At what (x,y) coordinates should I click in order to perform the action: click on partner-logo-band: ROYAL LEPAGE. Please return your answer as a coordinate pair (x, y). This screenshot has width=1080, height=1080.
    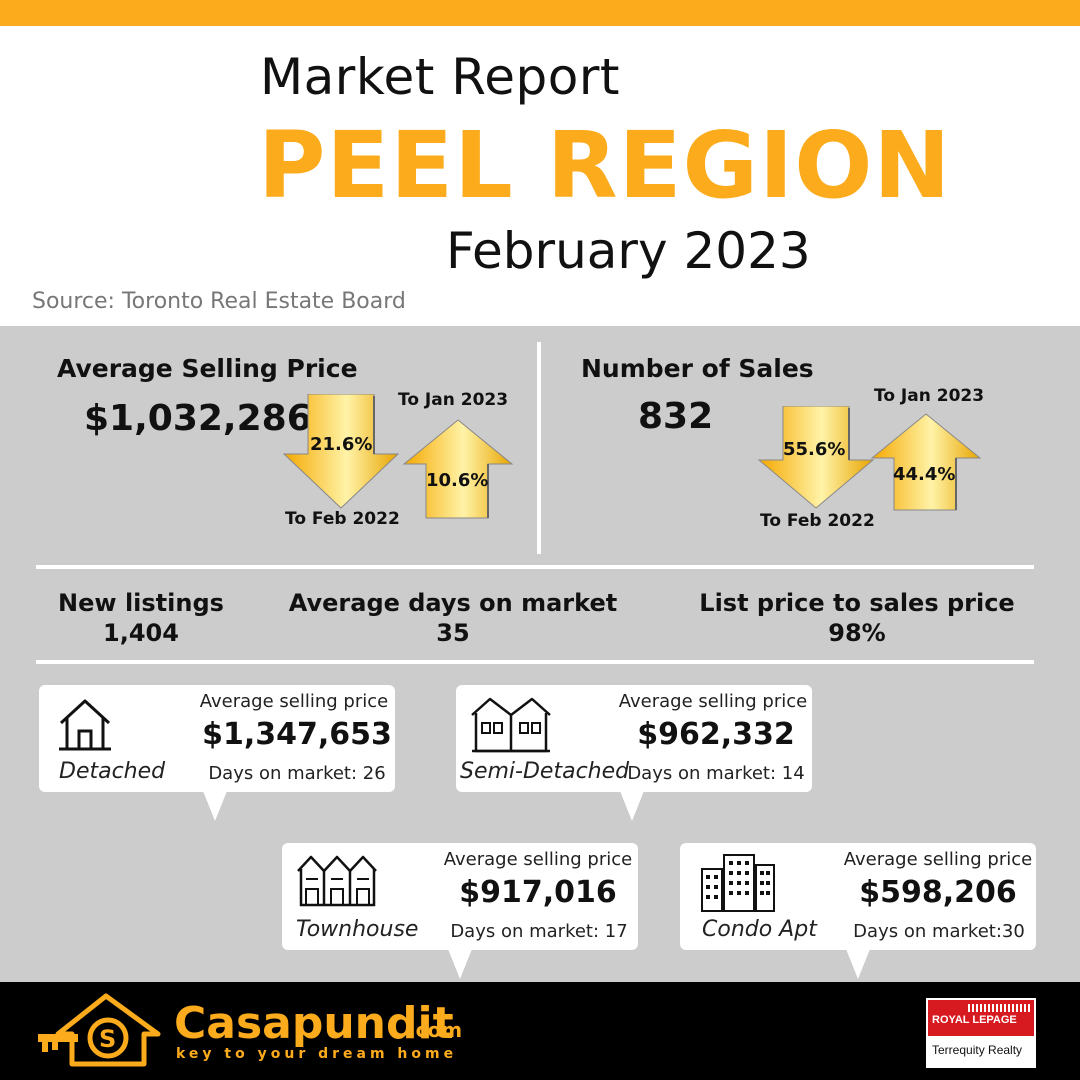
    Looking at the image, I should click on (981, 1018).